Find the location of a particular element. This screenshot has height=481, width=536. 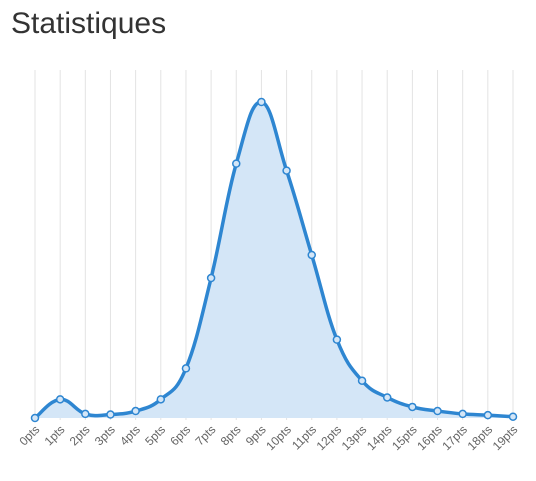

data-point-3pts is located at coordinates (110, 414).